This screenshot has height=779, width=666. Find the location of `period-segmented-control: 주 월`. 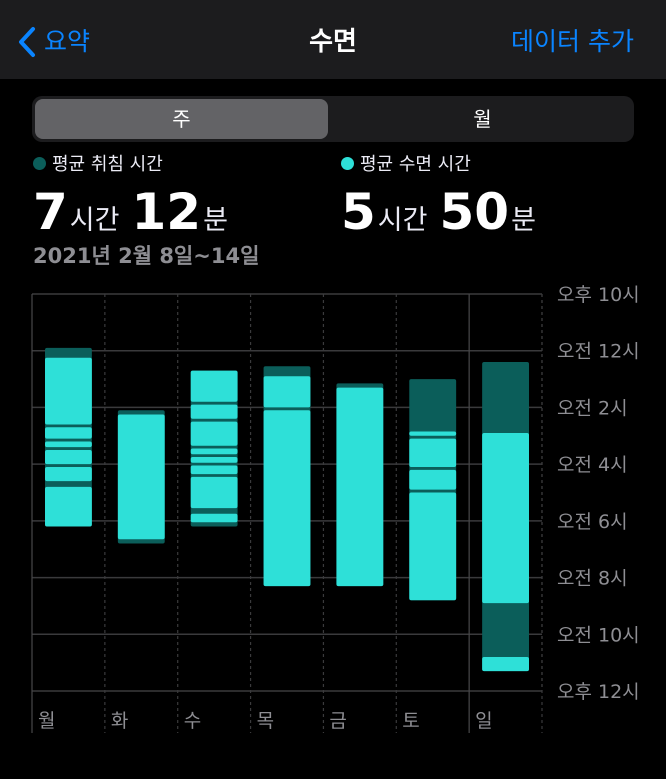

period-segmented-control: 주 월 is located at coordinates (333, 119).